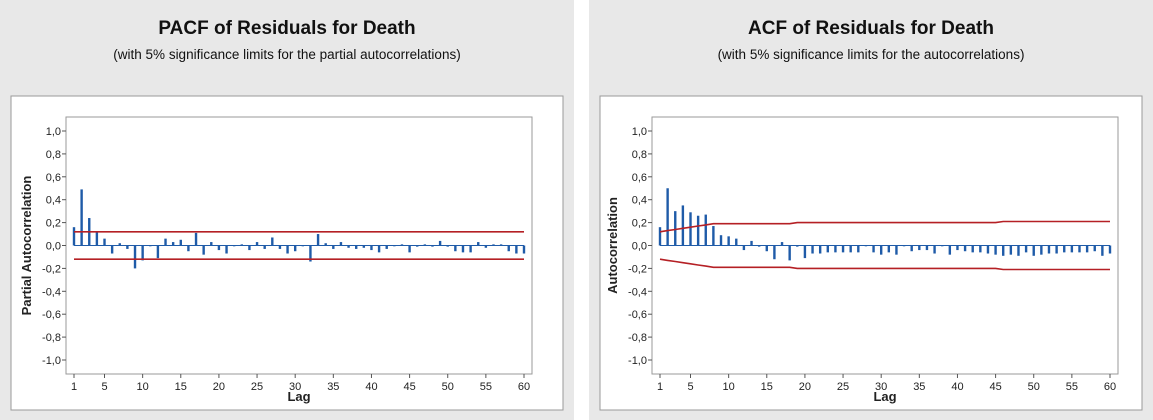 Image resolution: width=1153 pixels, height=420 pixels. Describe the element at coordinates (104, 387) in the screenshot. I see `x-tick-label: 5` at that location.